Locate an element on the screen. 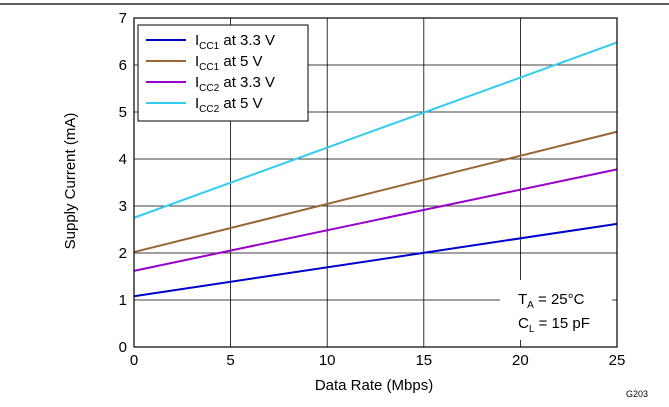 The height and width of the screenshot is (407, 669). conditions-box: TA = 25°C CL = 15 pF is located at coordinates (556, 310).